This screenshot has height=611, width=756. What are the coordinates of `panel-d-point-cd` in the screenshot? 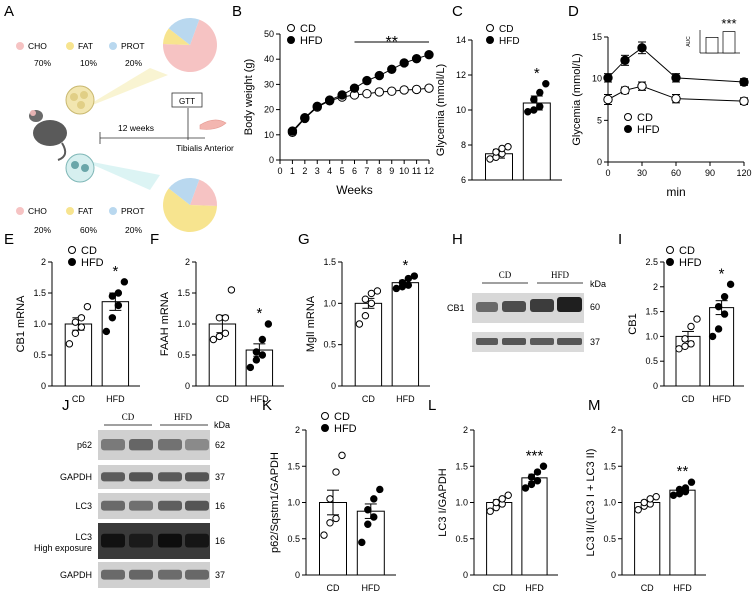 It's located at (642, 86).